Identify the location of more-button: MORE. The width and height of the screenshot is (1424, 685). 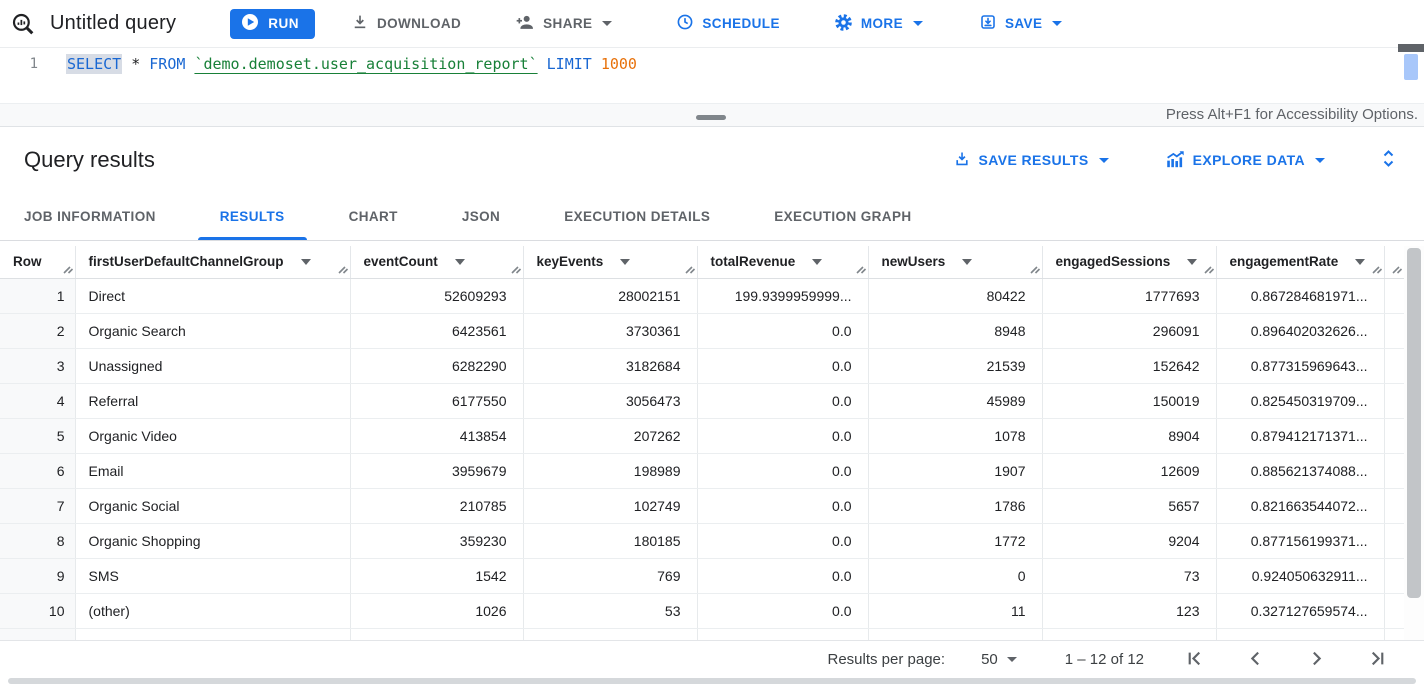
(878, 24).